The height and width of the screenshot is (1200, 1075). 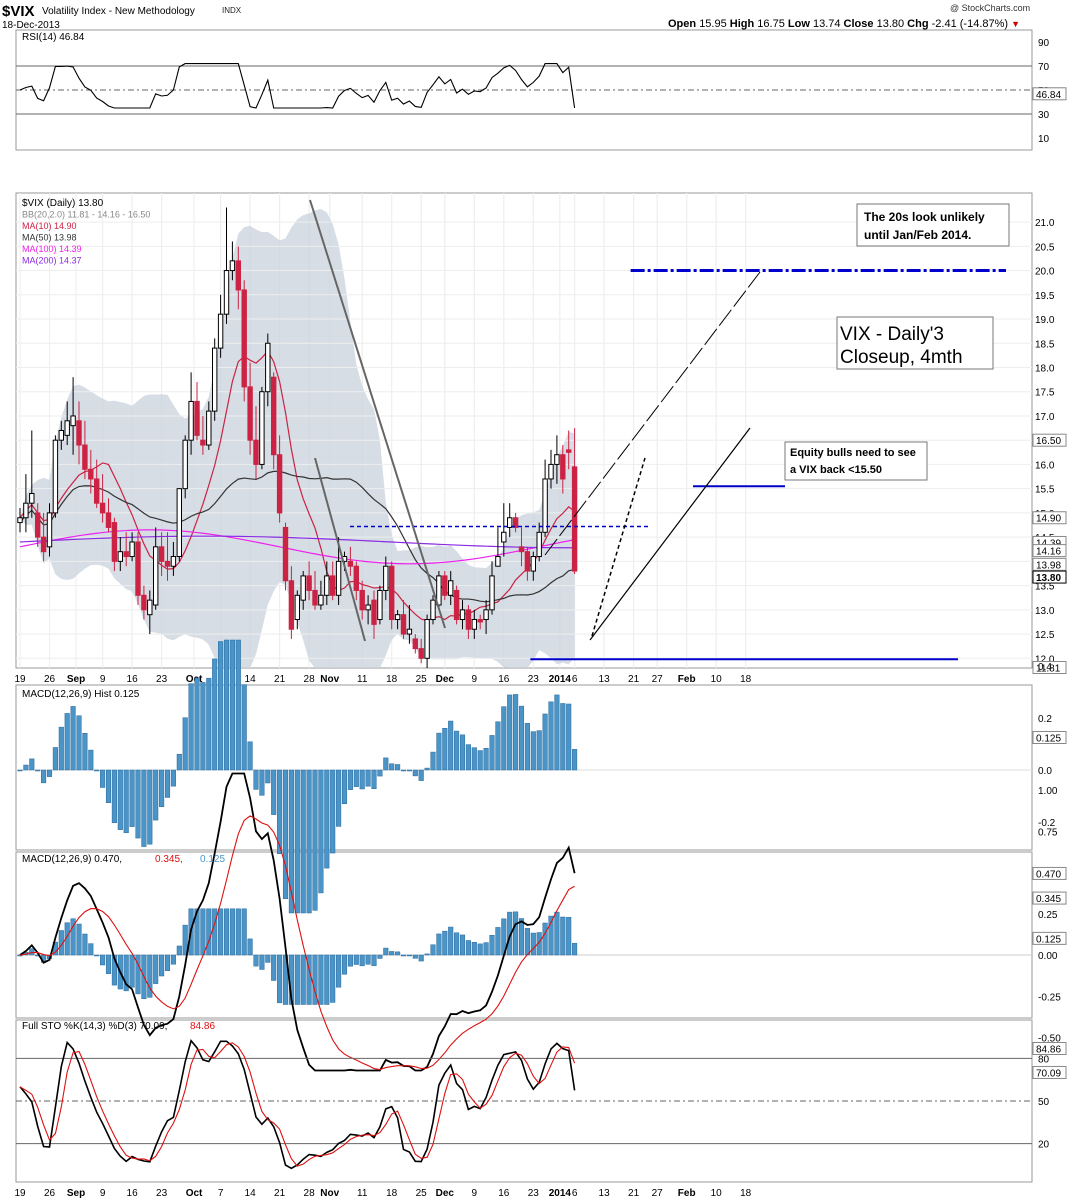 What do you see at coordinates (475, 679) in the screenshot?
I see `x-tick-label-top: 9` at bounding box center [475, 679].